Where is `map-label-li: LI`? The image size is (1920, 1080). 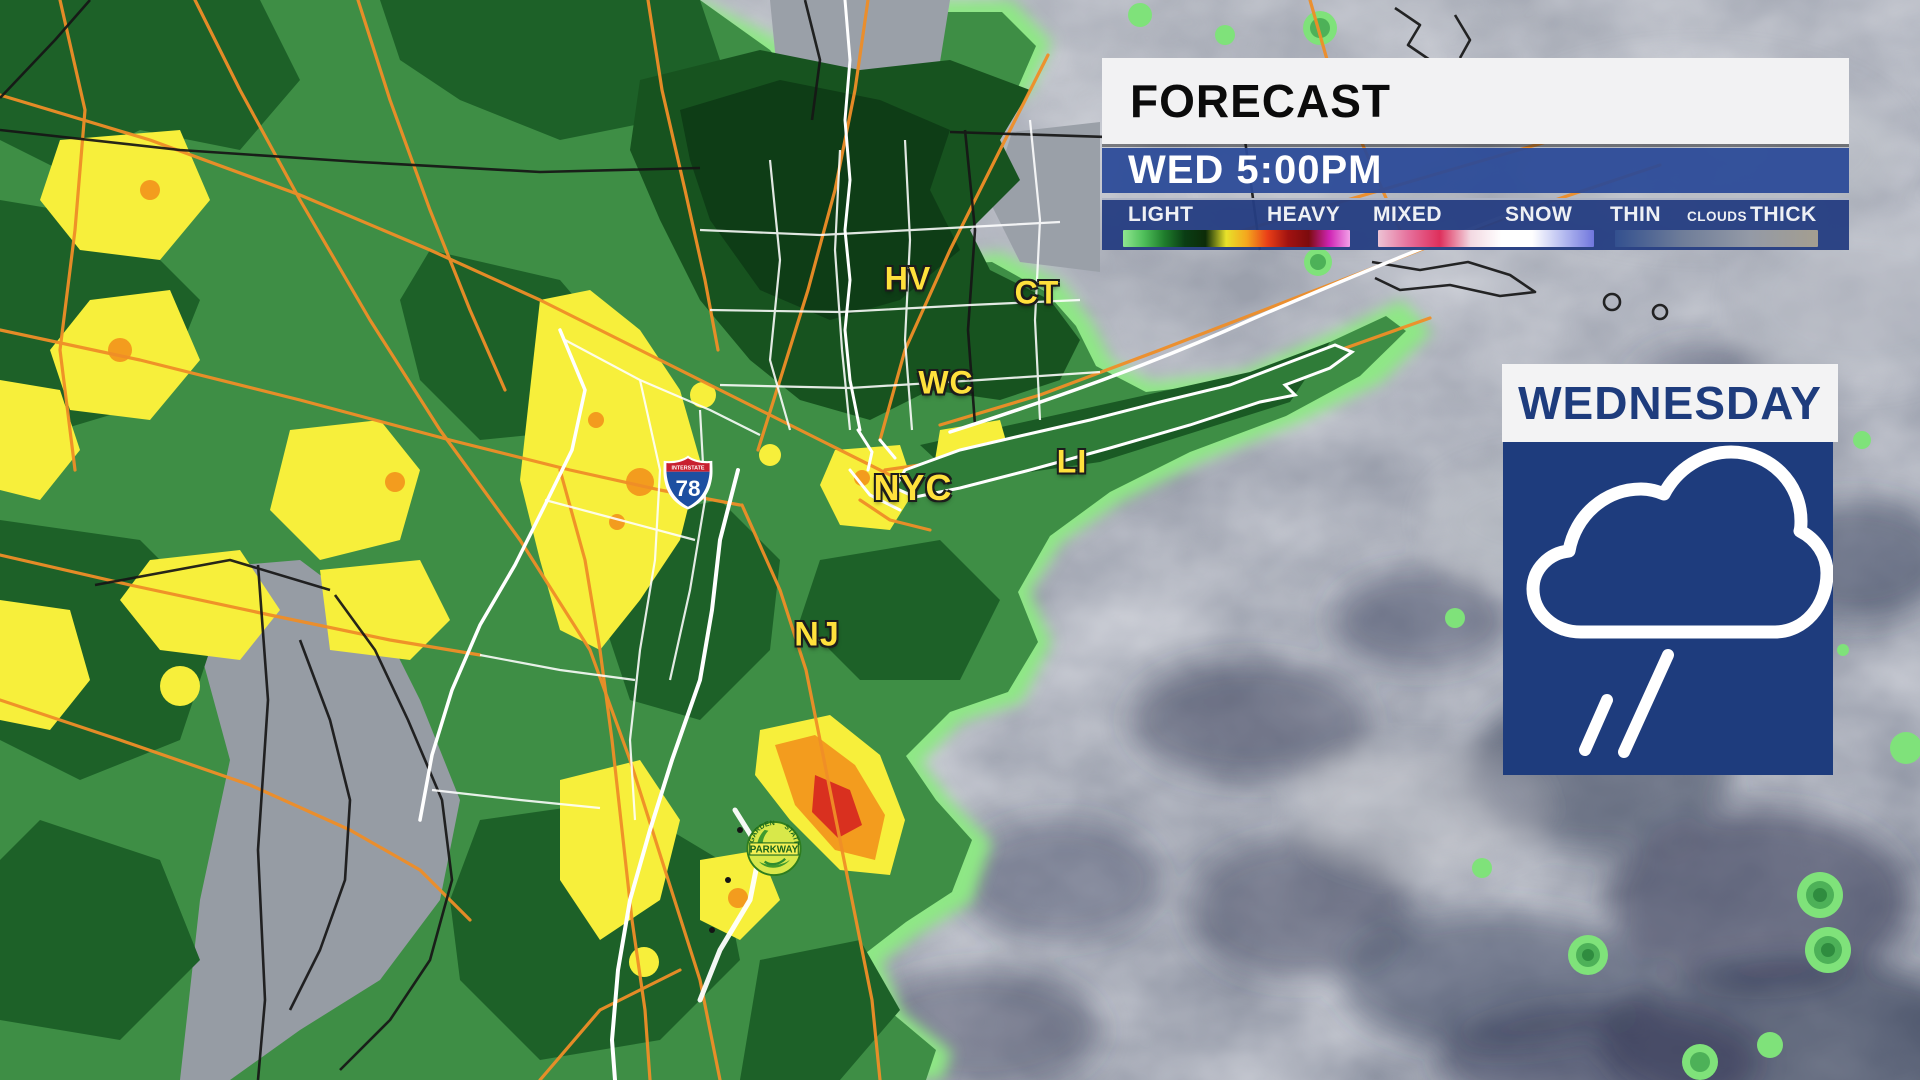 map-label-li: LI is located at coordinates (1072, 461).